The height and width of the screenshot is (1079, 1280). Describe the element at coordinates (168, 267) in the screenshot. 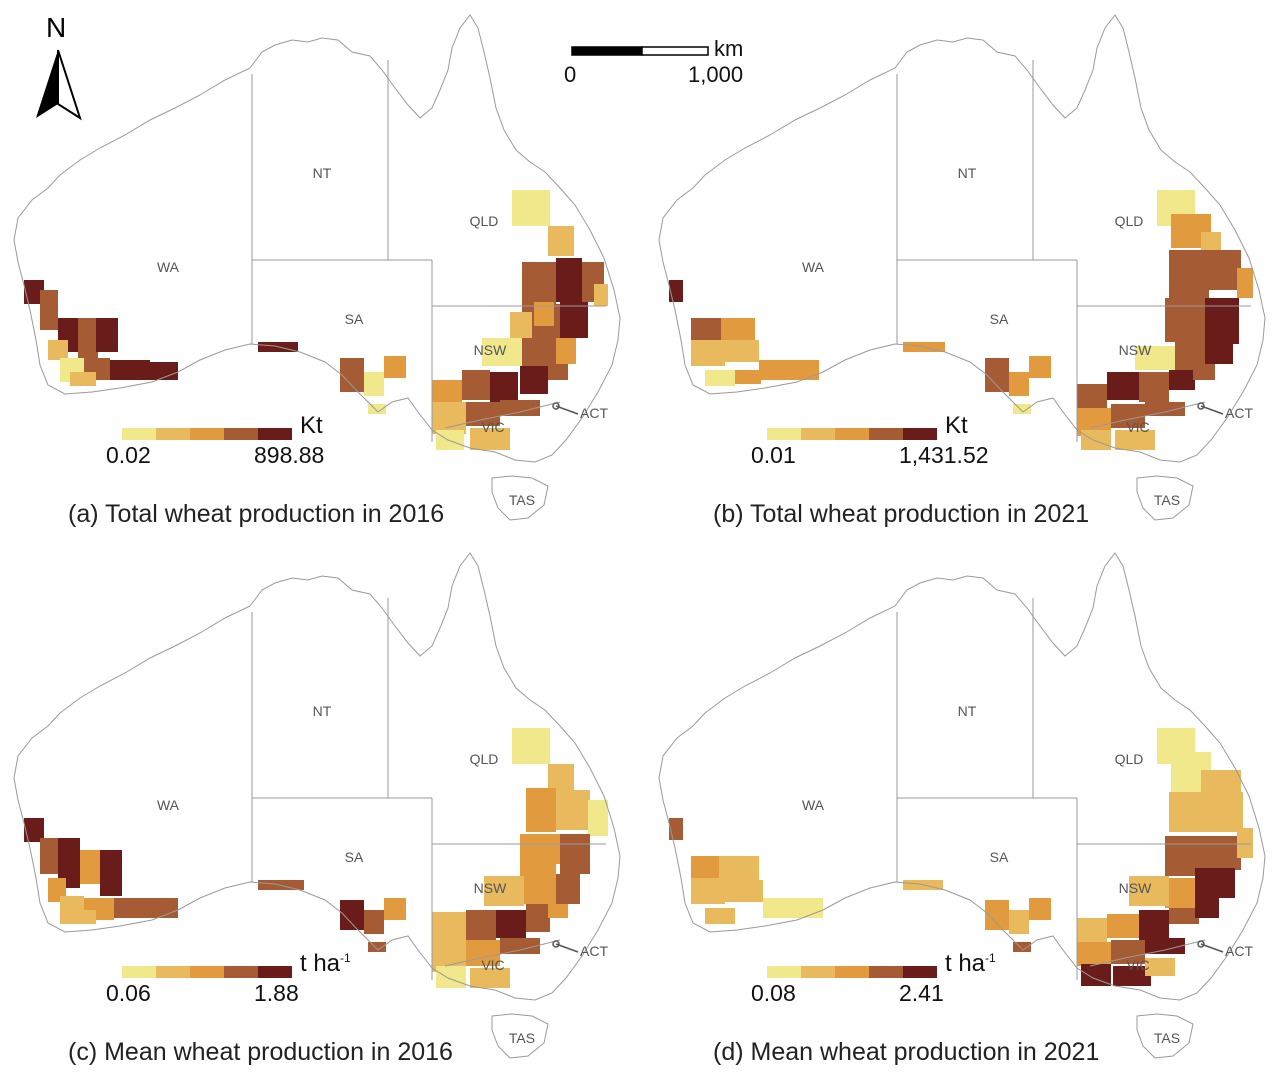

I see `state-label-wa: WA` at that location.